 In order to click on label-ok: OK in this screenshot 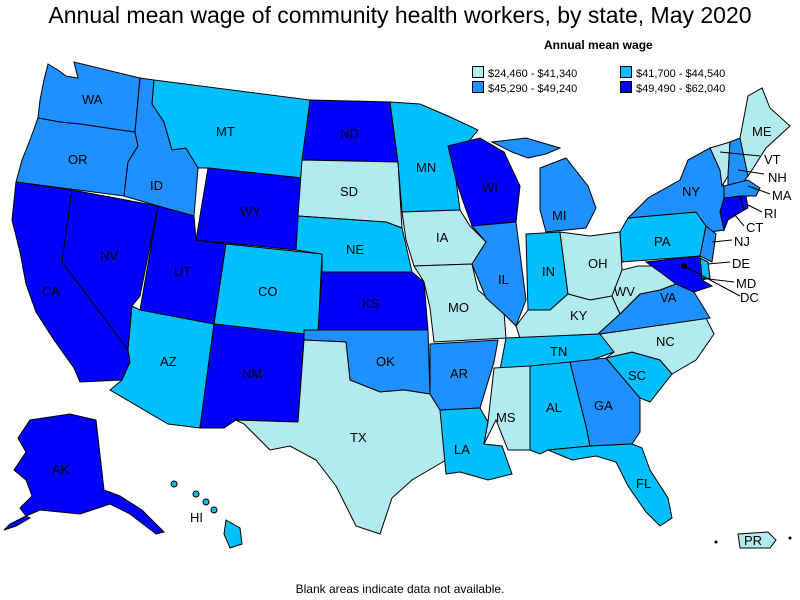, I will do `click(385, 361)`.